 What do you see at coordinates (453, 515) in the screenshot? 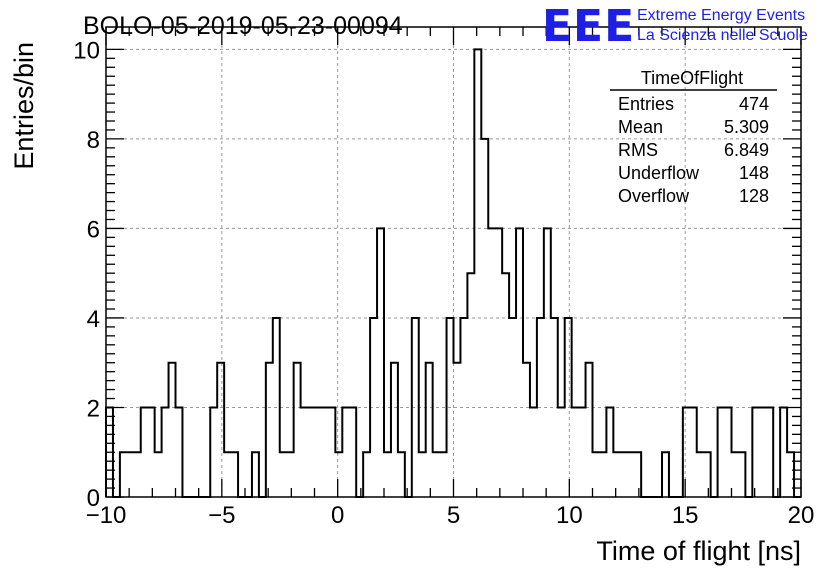
I see `x-tick-label: 5` at bounding box center [453, 515].